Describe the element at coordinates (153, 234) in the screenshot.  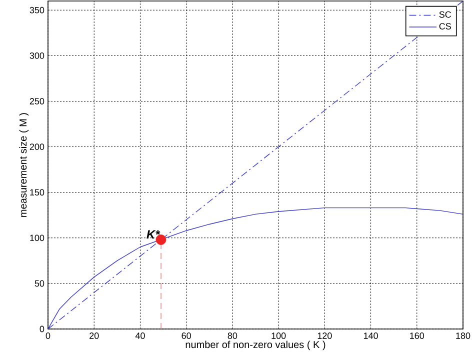
I see `annotation: K*` at that location.